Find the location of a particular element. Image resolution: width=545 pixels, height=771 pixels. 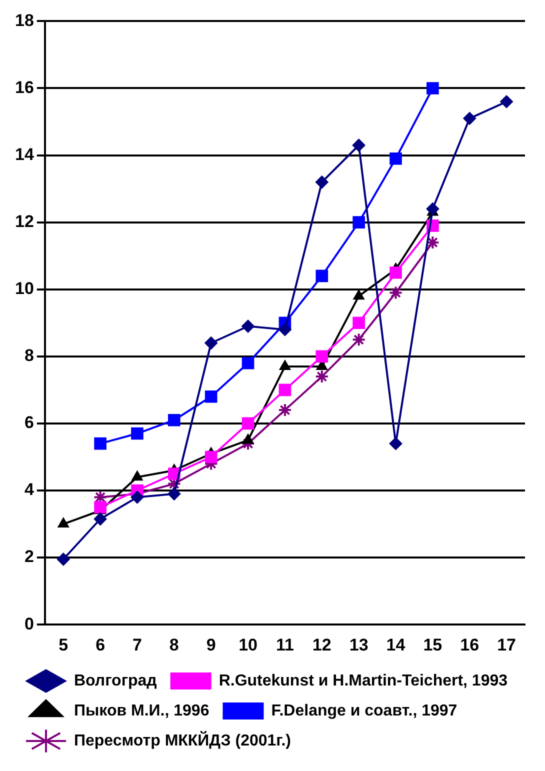

legend-label: Пыков М.И., 1996 is located at coordinates (142, 711).